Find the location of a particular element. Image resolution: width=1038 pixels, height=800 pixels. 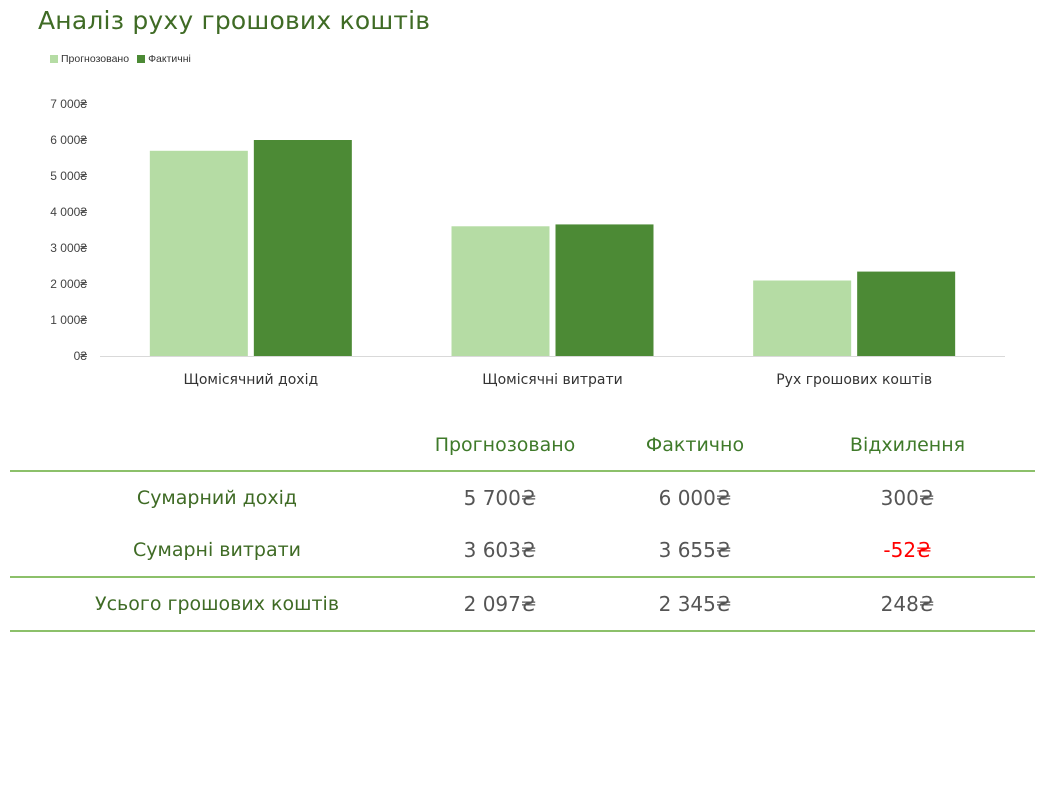

legend-swatch-actual is located at coordinates (141, 59).